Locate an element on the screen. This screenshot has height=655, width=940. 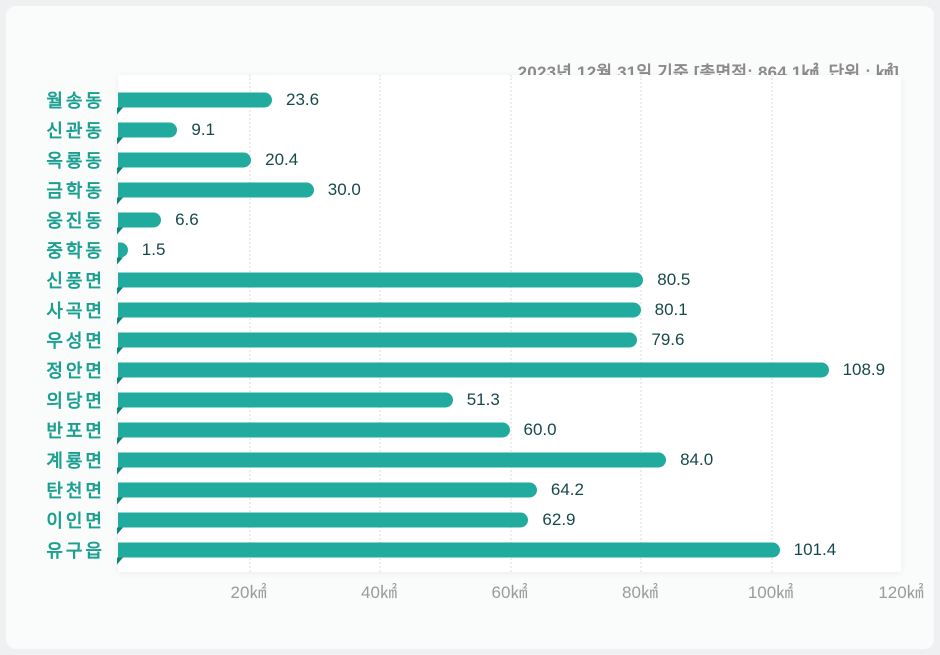
category-label: 유구읍 is located at coordinates (75, 551).